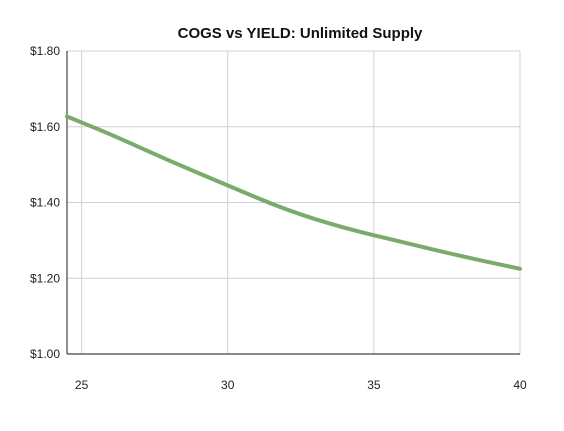 This screenshot has width=564, height=431. I want to click on x-tick-label-0: 25, so click(82, 385).